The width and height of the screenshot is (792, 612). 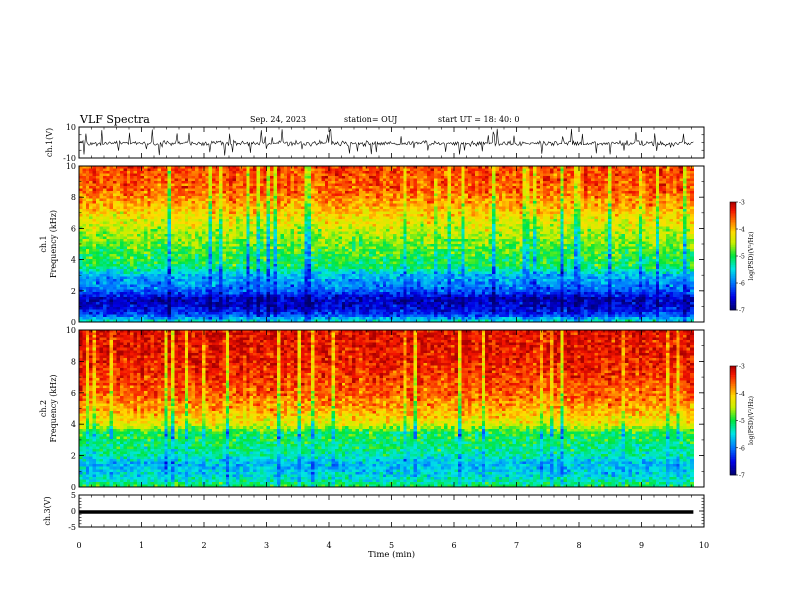 What do you see at coordinates (73, 197) in the screenshot?
I see `y-tick-label: 8` at bounding box center [73, 197].